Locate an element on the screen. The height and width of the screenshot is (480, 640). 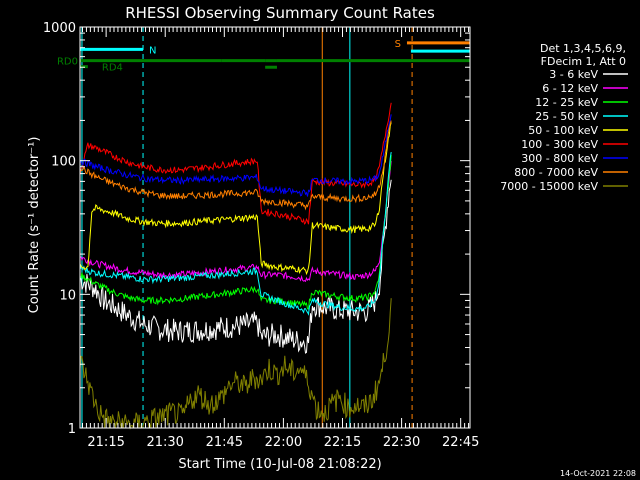
flag-label-rd0: RD0 is located at coordinates (67, 62).